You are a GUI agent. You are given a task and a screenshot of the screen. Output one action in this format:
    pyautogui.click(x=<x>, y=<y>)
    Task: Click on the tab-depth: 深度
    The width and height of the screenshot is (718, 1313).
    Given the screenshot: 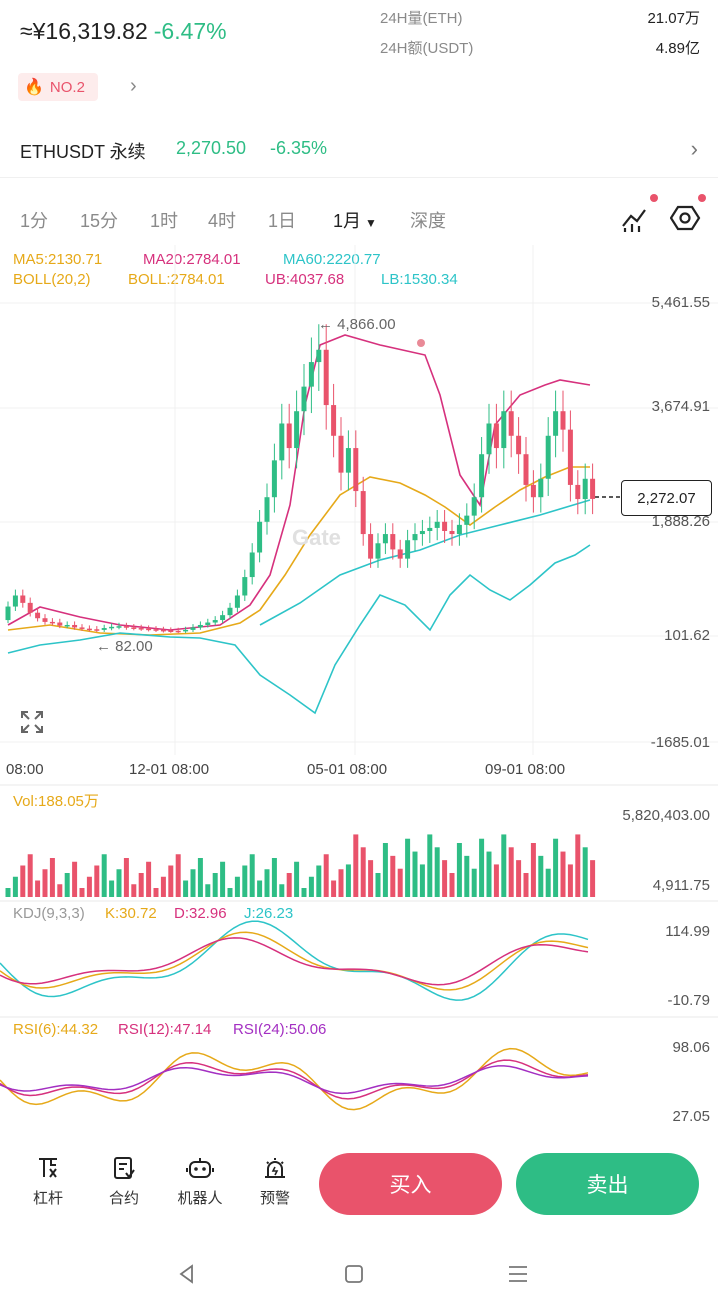 What is the action you would take?
    pyautogui.click(x=428, y=221)
    